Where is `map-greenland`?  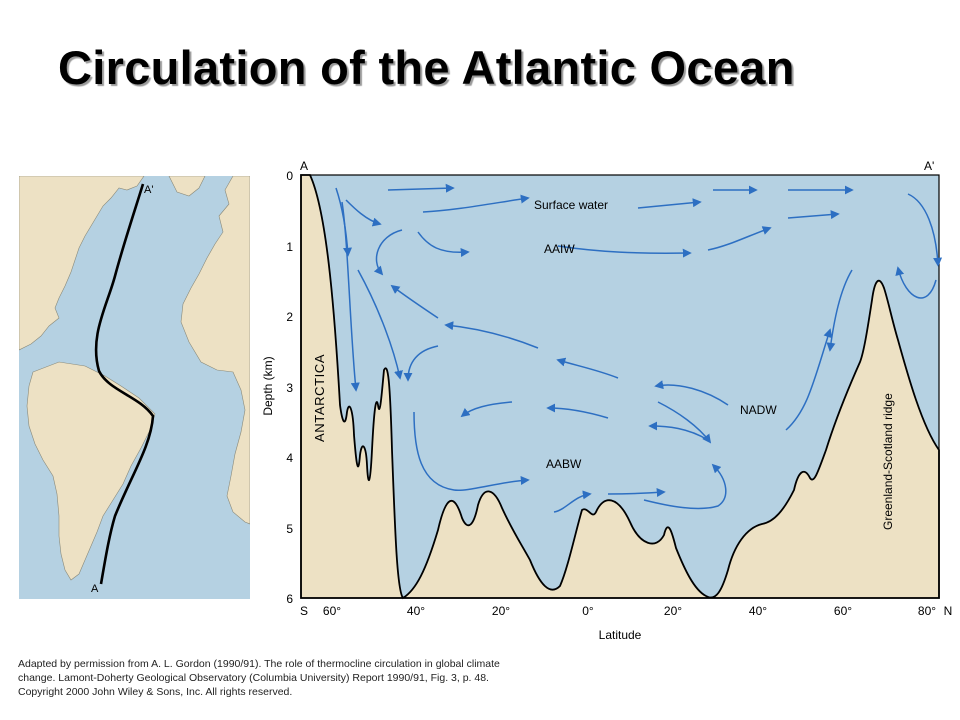
map-greenland is located at coordinates (187, 186).